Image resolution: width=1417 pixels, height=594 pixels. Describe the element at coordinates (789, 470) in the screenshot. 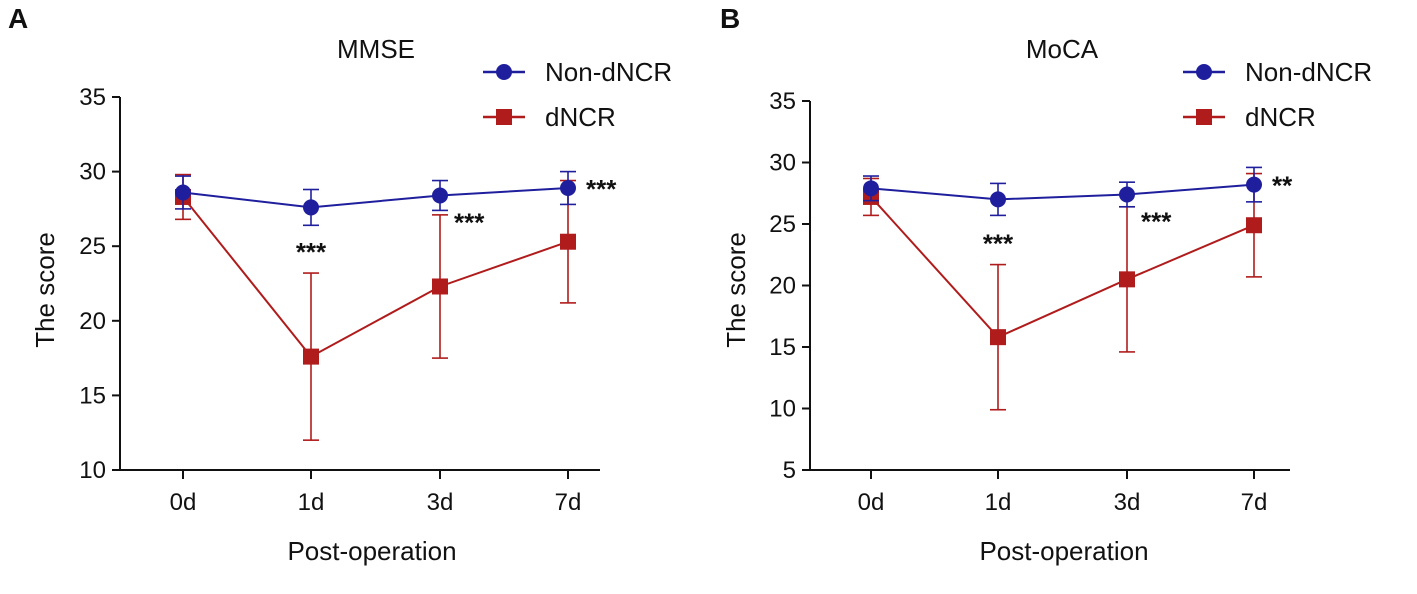

I see `y-tick-label: 5` at that location.